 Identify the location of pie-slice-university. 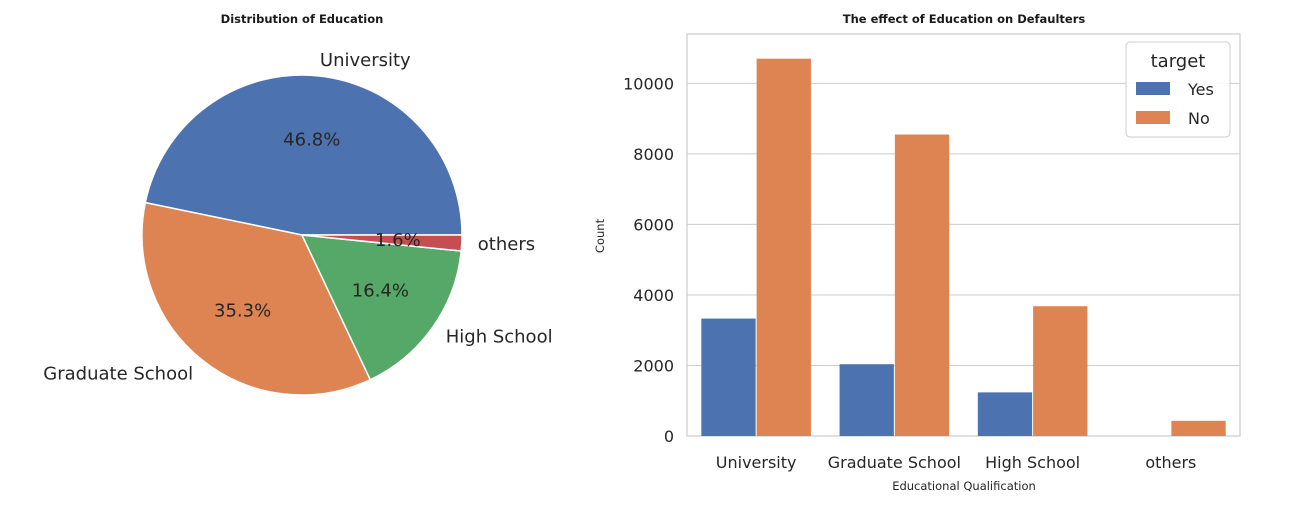
(303, 155).